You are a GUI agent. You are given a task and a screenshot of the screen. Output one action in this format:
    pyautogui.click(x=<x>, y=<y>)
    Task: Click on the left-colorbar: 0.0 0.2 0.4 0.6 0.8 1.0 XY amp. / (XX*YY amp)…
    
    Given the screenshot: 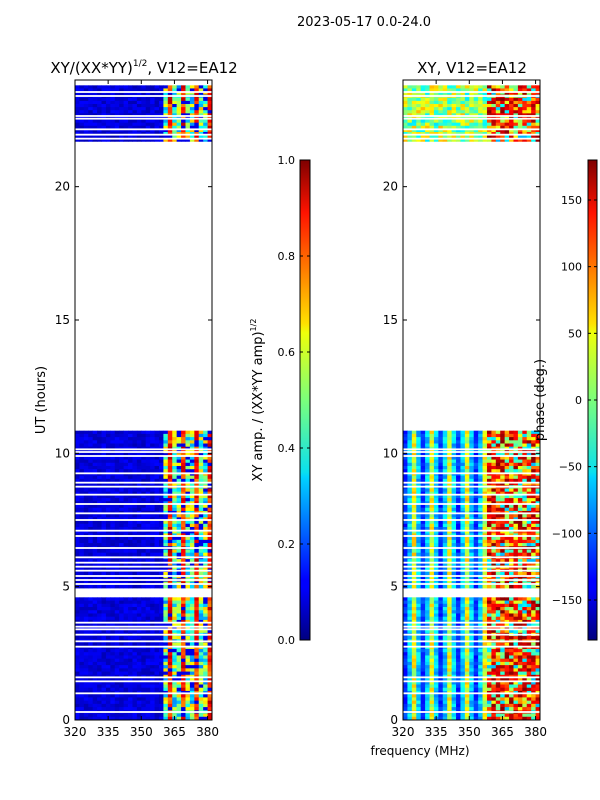 What is the action you would take?
    pyautogui.click(x=280, y=400)
    